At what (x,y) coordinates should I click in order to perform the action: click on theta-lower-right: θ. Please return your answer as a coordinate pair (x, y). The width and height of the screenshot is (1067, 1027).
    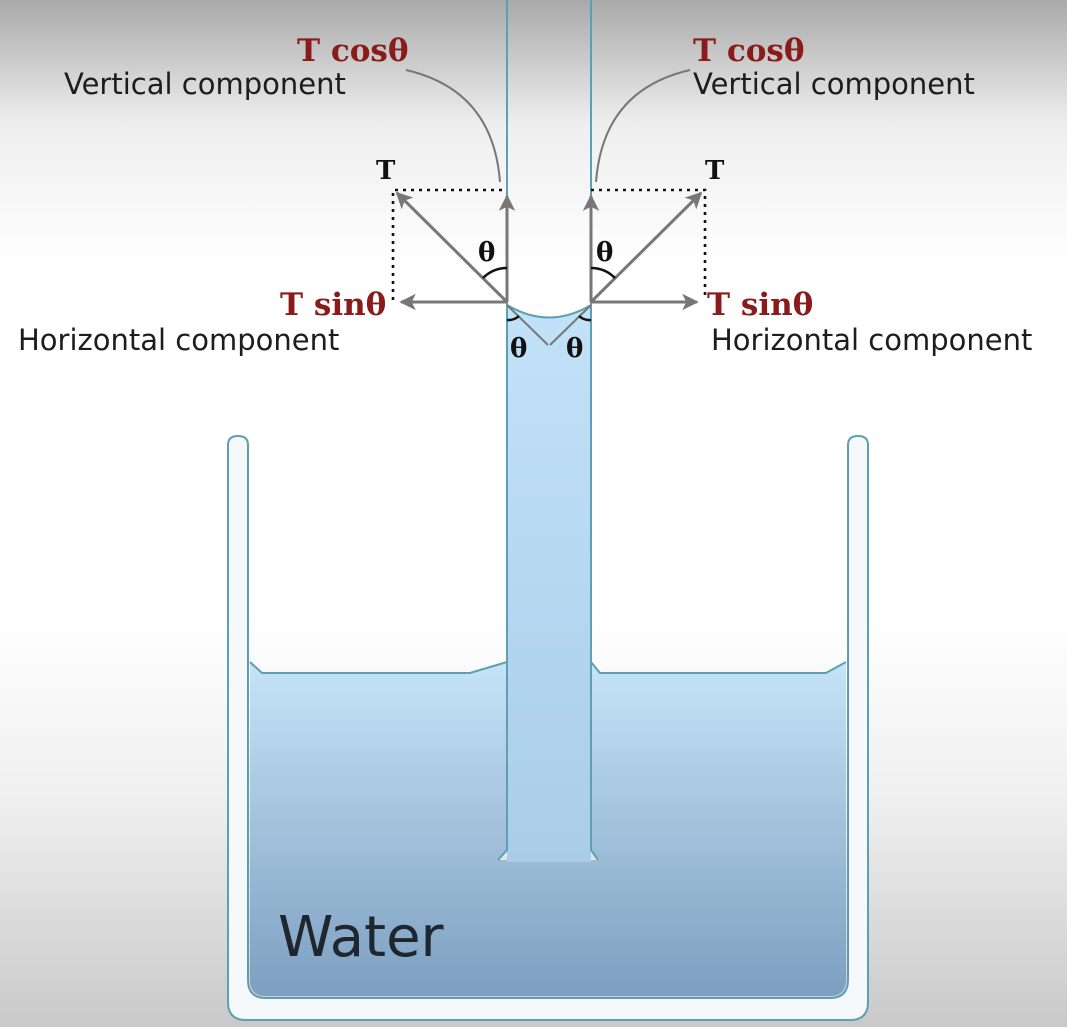
    Looking at the image, I should click on (574, 349).